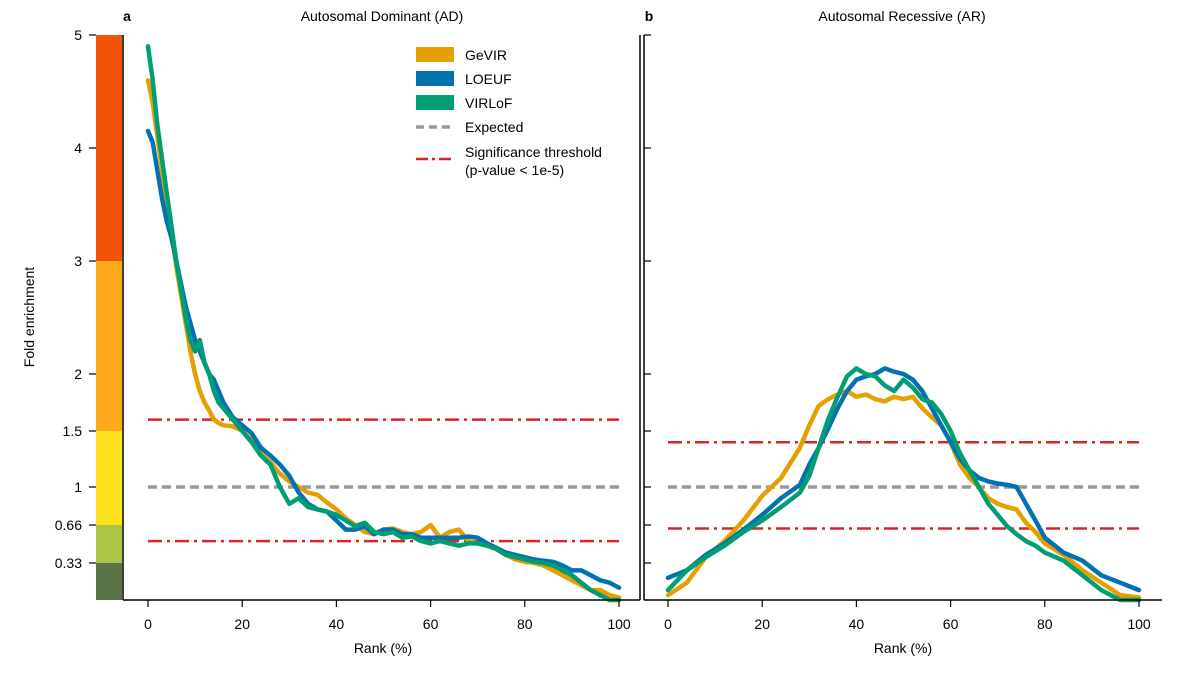 The image size is (1200, 686). I want to click on y-tick-label: 2, so click(78, 374).